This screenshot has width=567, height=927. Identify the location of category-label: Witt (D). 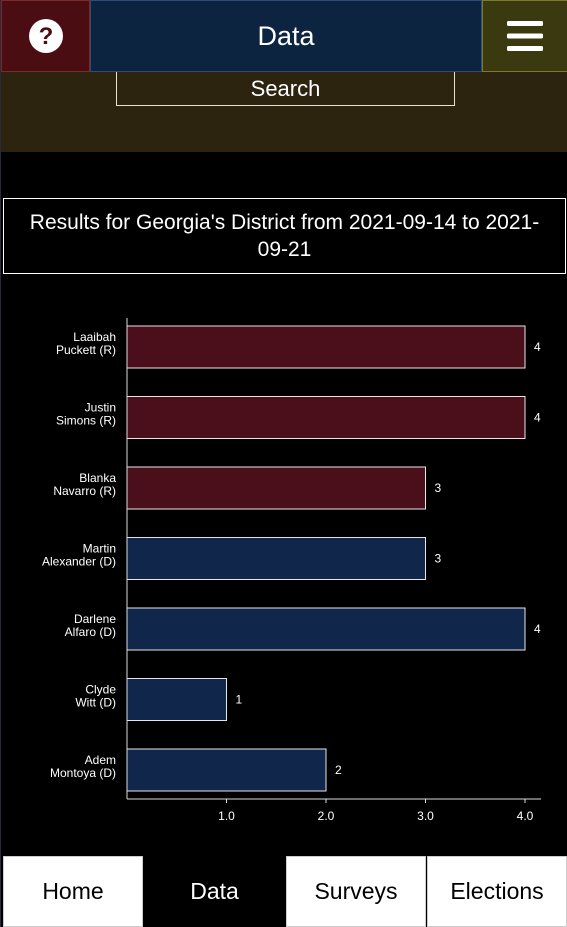
(95, 703).